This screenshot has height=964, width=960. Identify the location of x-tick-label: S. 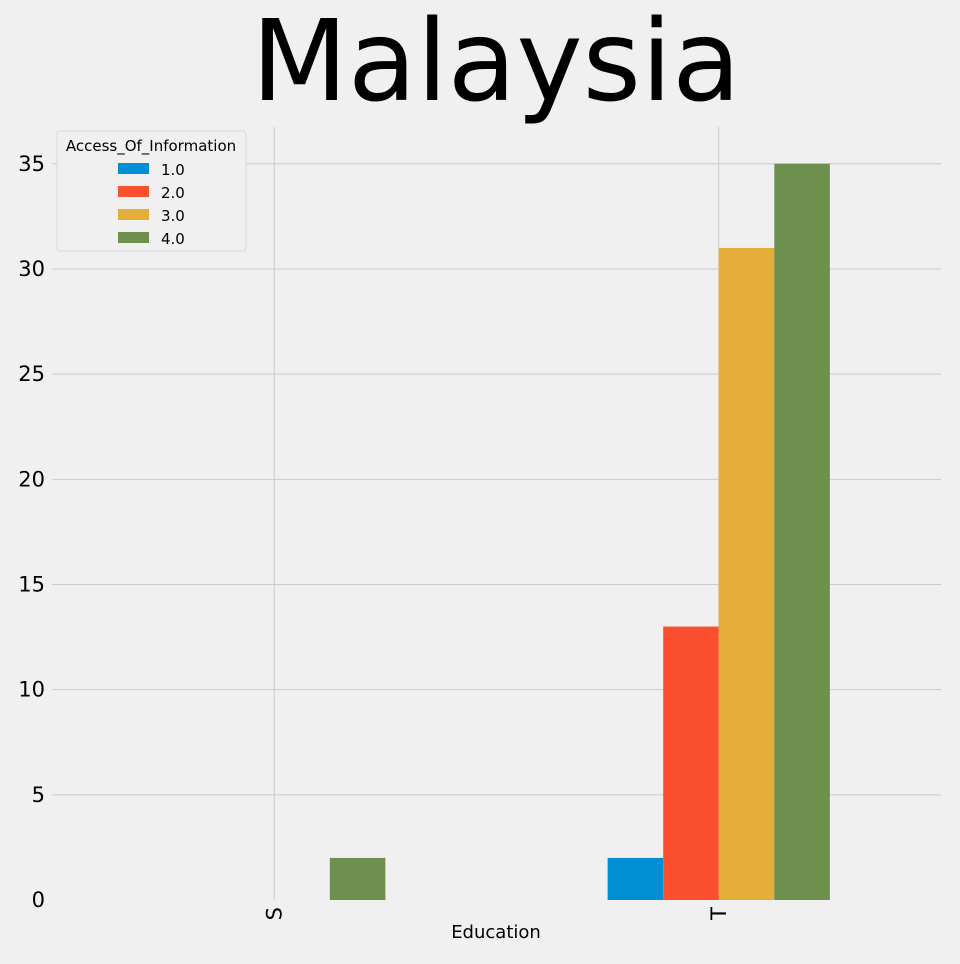
(274, 913).